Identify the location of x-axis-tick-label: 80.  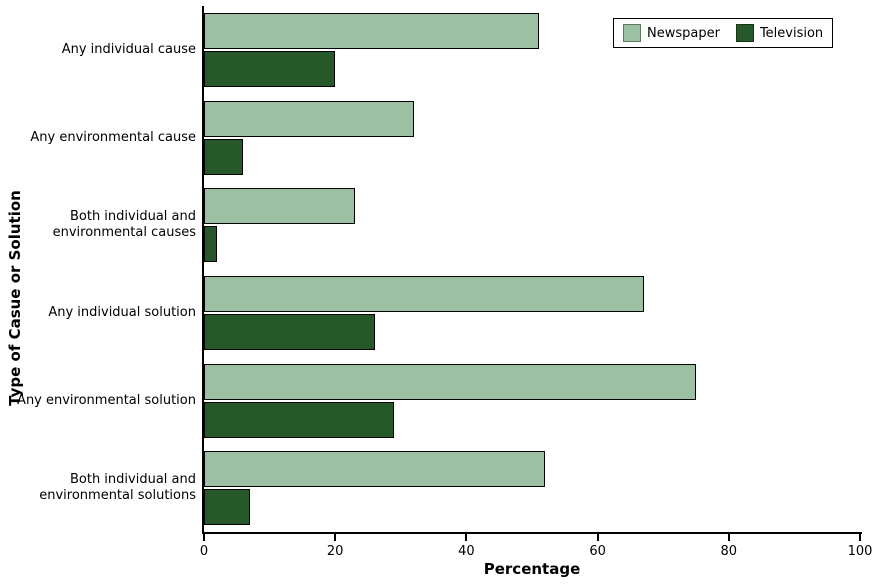
(729, 551).